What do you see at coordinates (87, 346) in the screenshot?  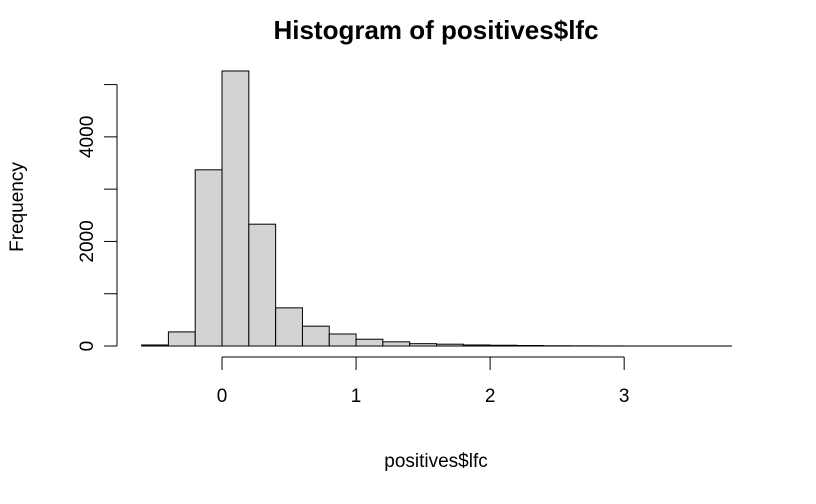 I see `y-tick-label: 0` at bounding box center [87, 346].